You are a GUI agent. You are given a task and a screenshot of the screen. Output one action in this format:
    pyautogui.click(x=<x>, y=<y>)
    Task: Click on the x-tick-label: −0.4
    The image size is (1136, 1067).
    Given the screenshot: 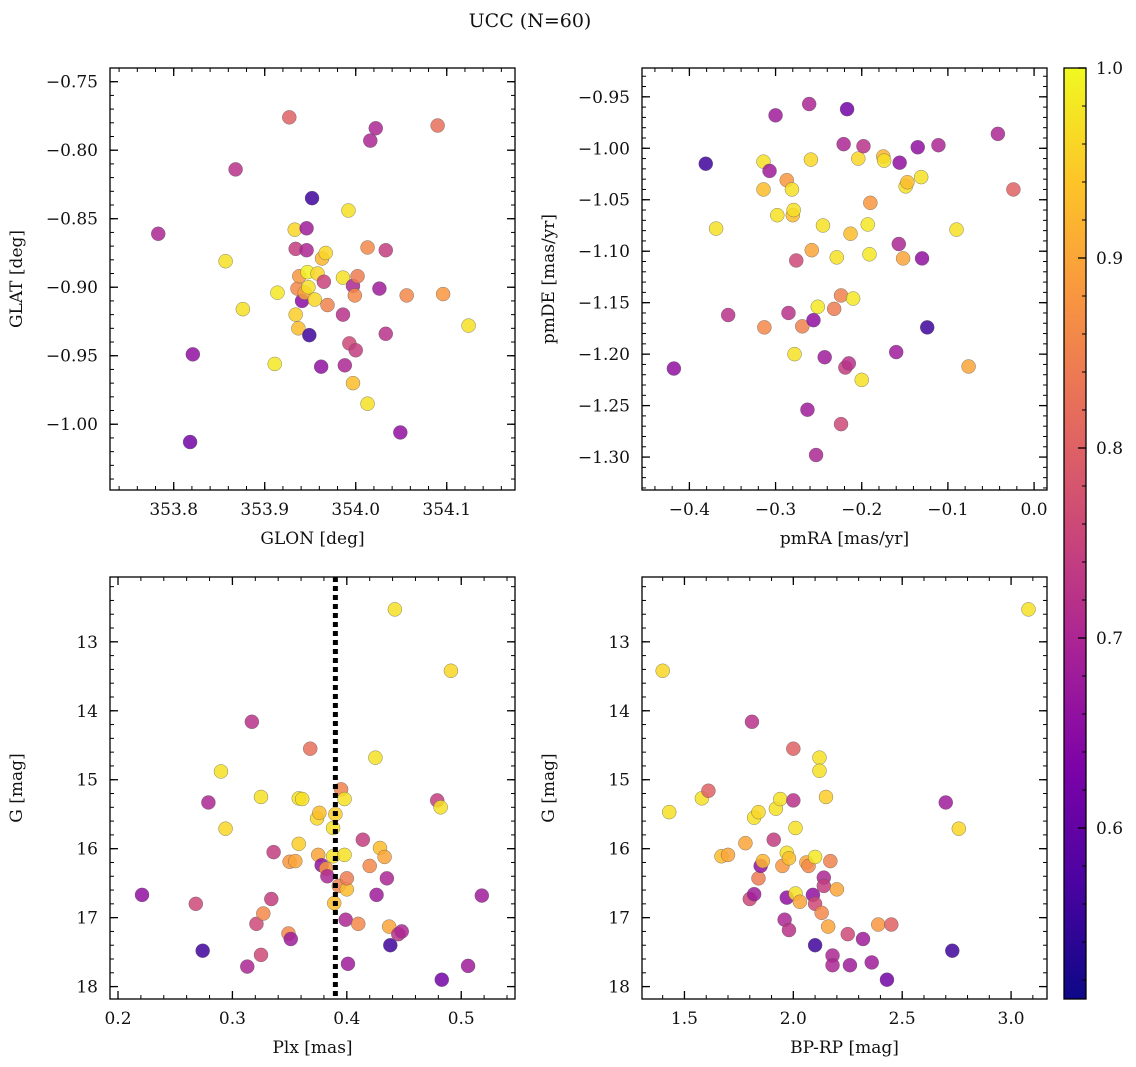 What is the action you would take?
    pyautogui.click(x=689, y=510)
    